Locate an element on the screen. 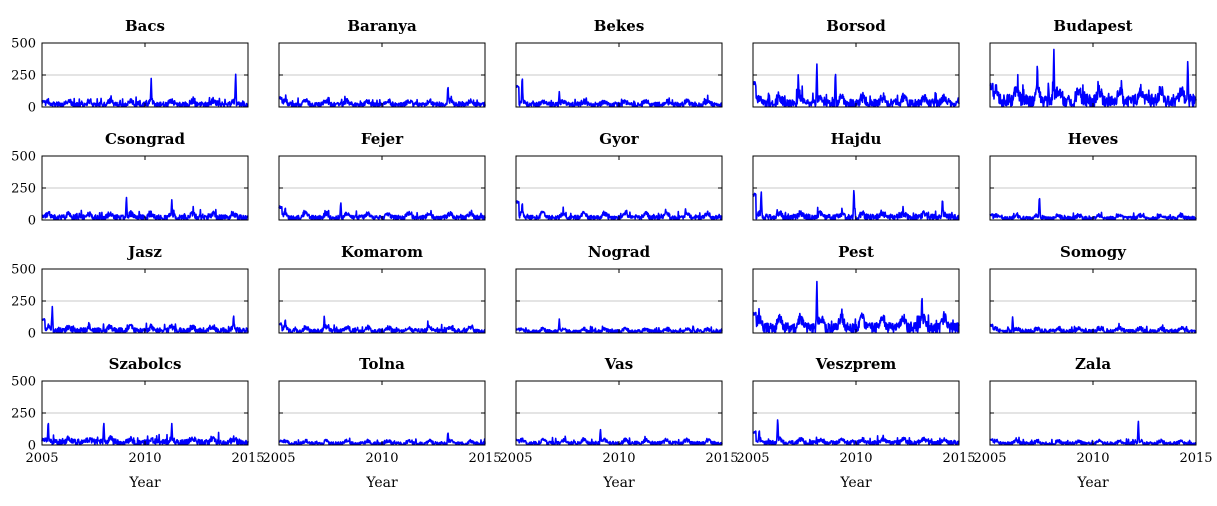  panel-title: Vas is located at coordinates (618, 364).